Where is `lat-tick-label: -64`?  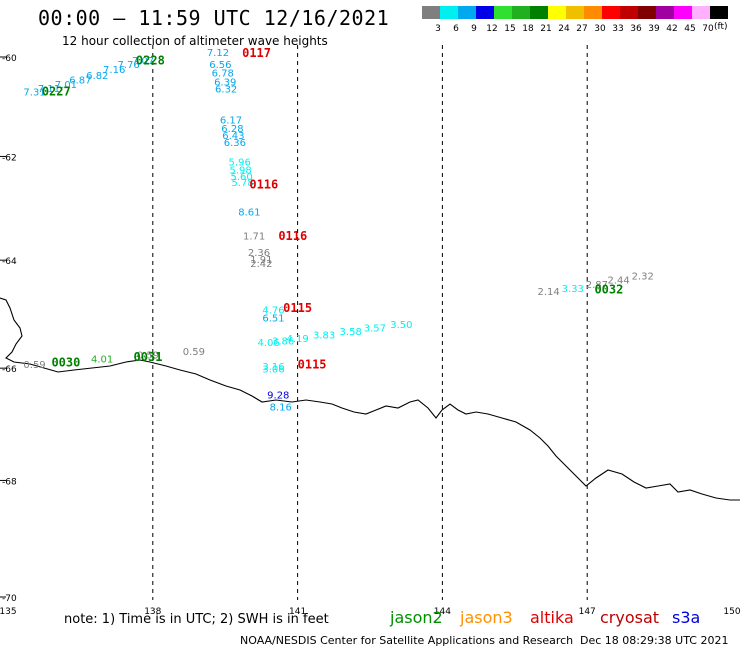 lat-tick-label: -64 is located at coordinates (9, 262).